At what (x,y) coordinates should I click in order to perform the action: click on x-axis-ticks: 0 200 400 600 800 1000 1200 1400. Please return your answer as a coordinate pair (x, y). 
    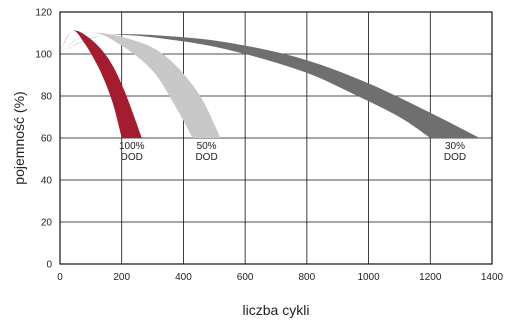
    Looking at the image, I should click on (280, 277).